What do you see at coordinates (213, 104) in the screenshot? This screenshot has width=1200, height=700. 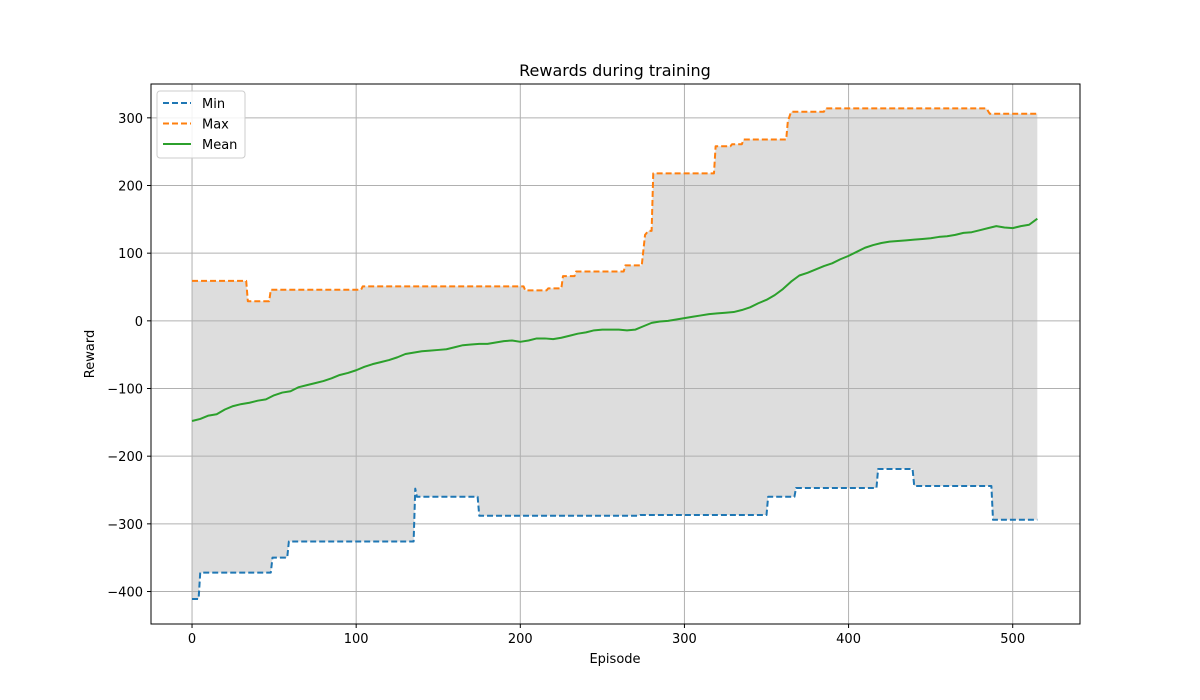 I see `legend-label-min: Min` at bounding box center [213, 104].